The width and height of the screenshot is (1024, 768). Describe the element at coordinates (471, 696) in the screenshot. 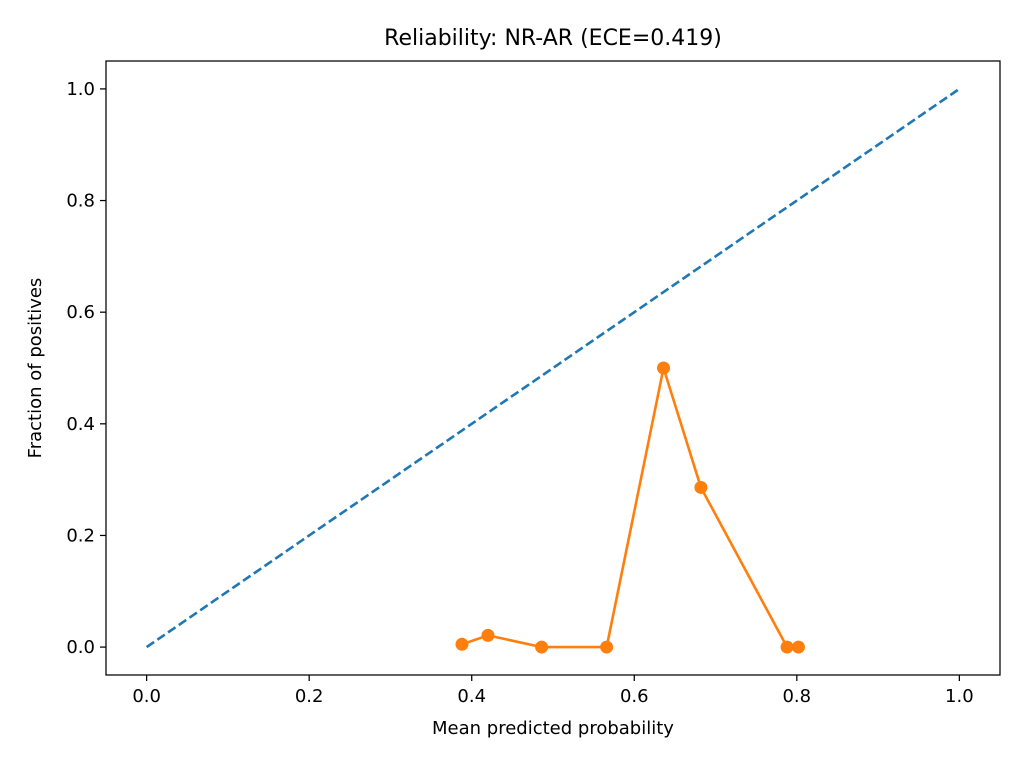

I see `x-tick-label: 0.4` at that location.